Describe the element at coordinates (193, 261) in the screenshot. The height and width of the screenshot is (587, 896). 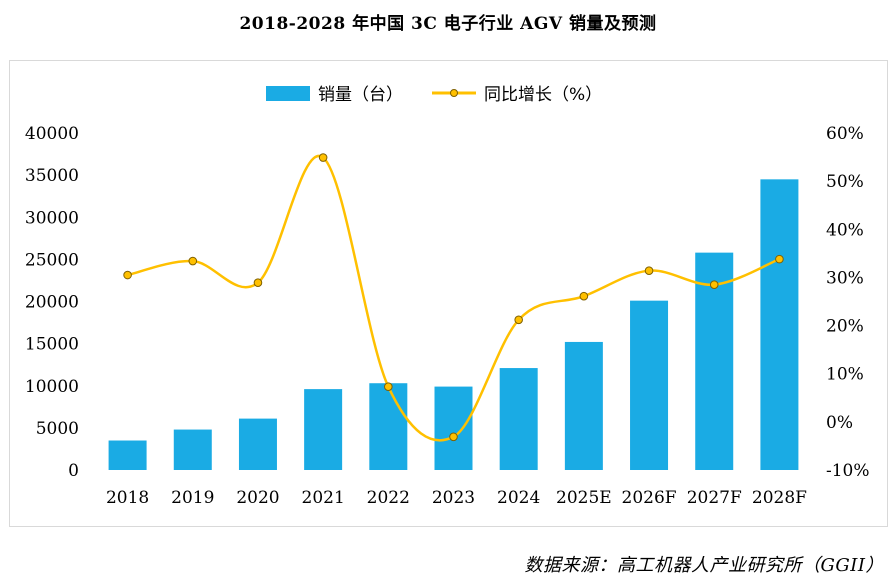
I see `growth-point-2019` at that location.